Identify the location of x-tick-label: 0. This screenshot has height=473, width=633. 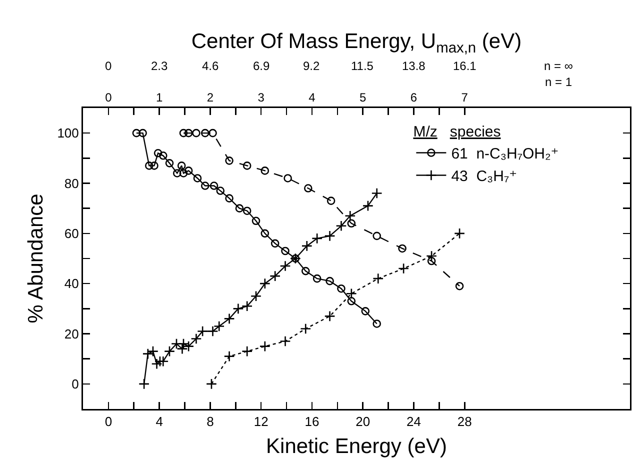
(108, 422).